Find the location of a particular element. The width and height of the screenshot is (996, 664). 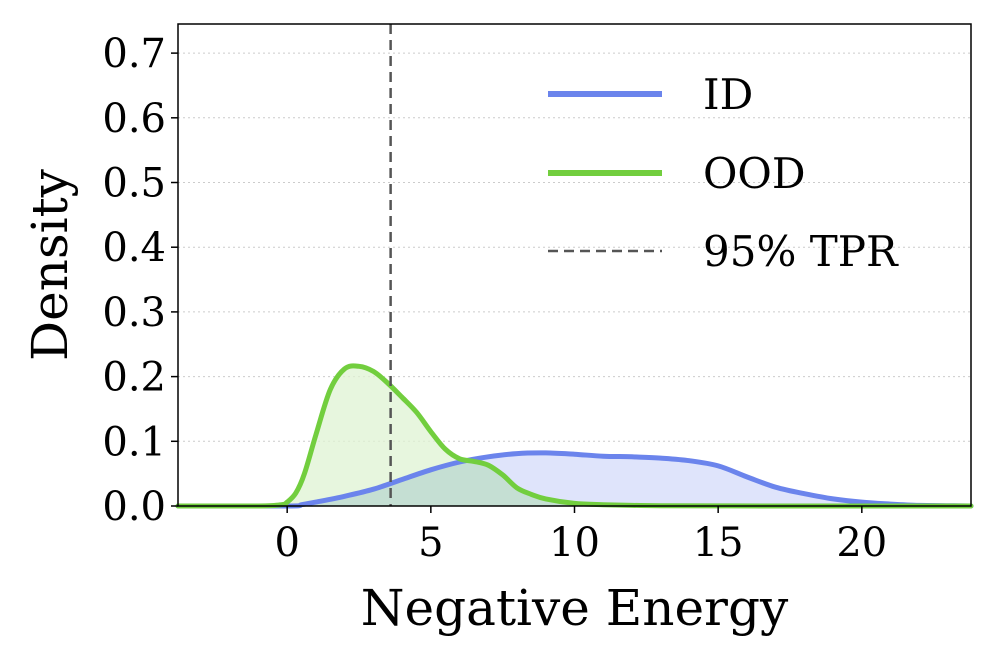

legend-label-ood: OOD is located at coordinates (754, 173).